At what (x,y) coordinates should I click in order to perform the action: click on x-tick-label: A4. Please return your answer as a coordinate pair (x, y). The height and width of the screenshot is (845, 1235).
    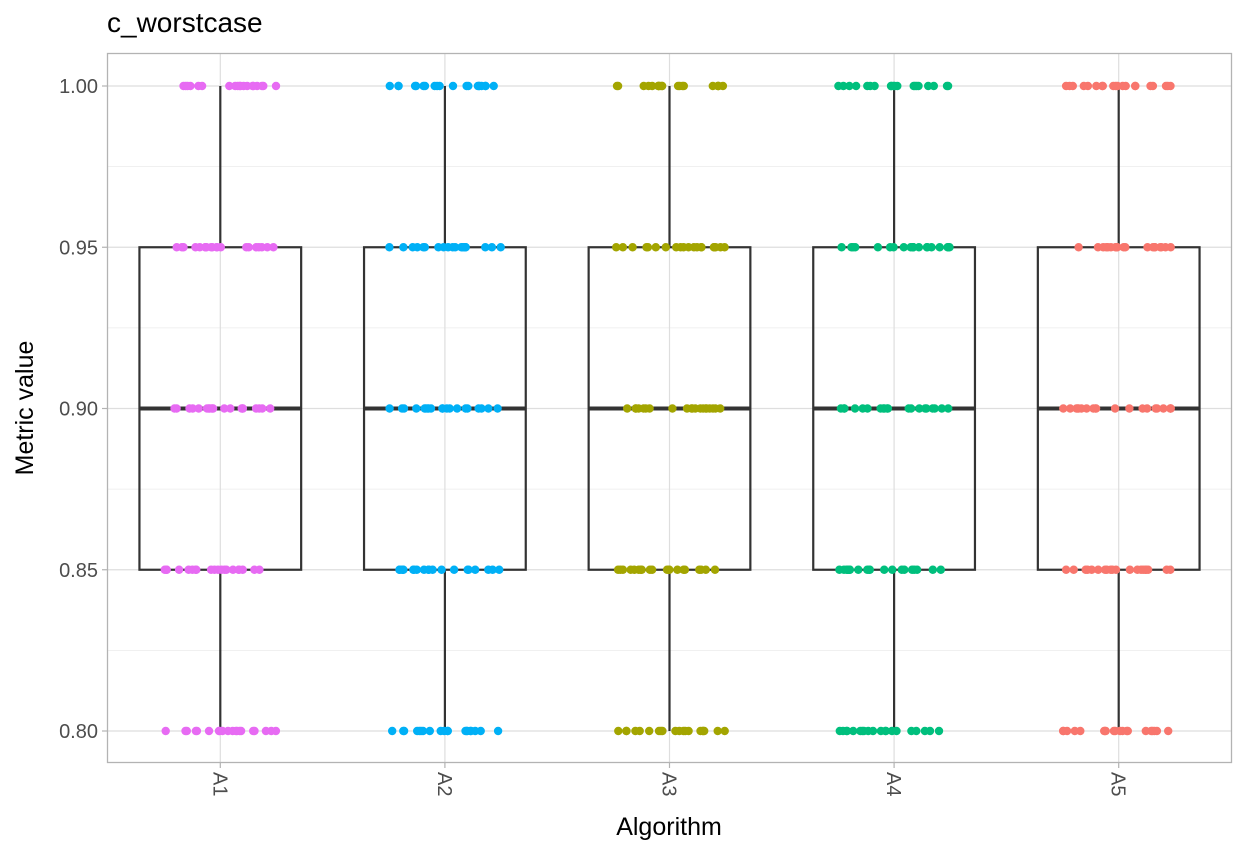
    Looking at the image, I should click on (893, 784).